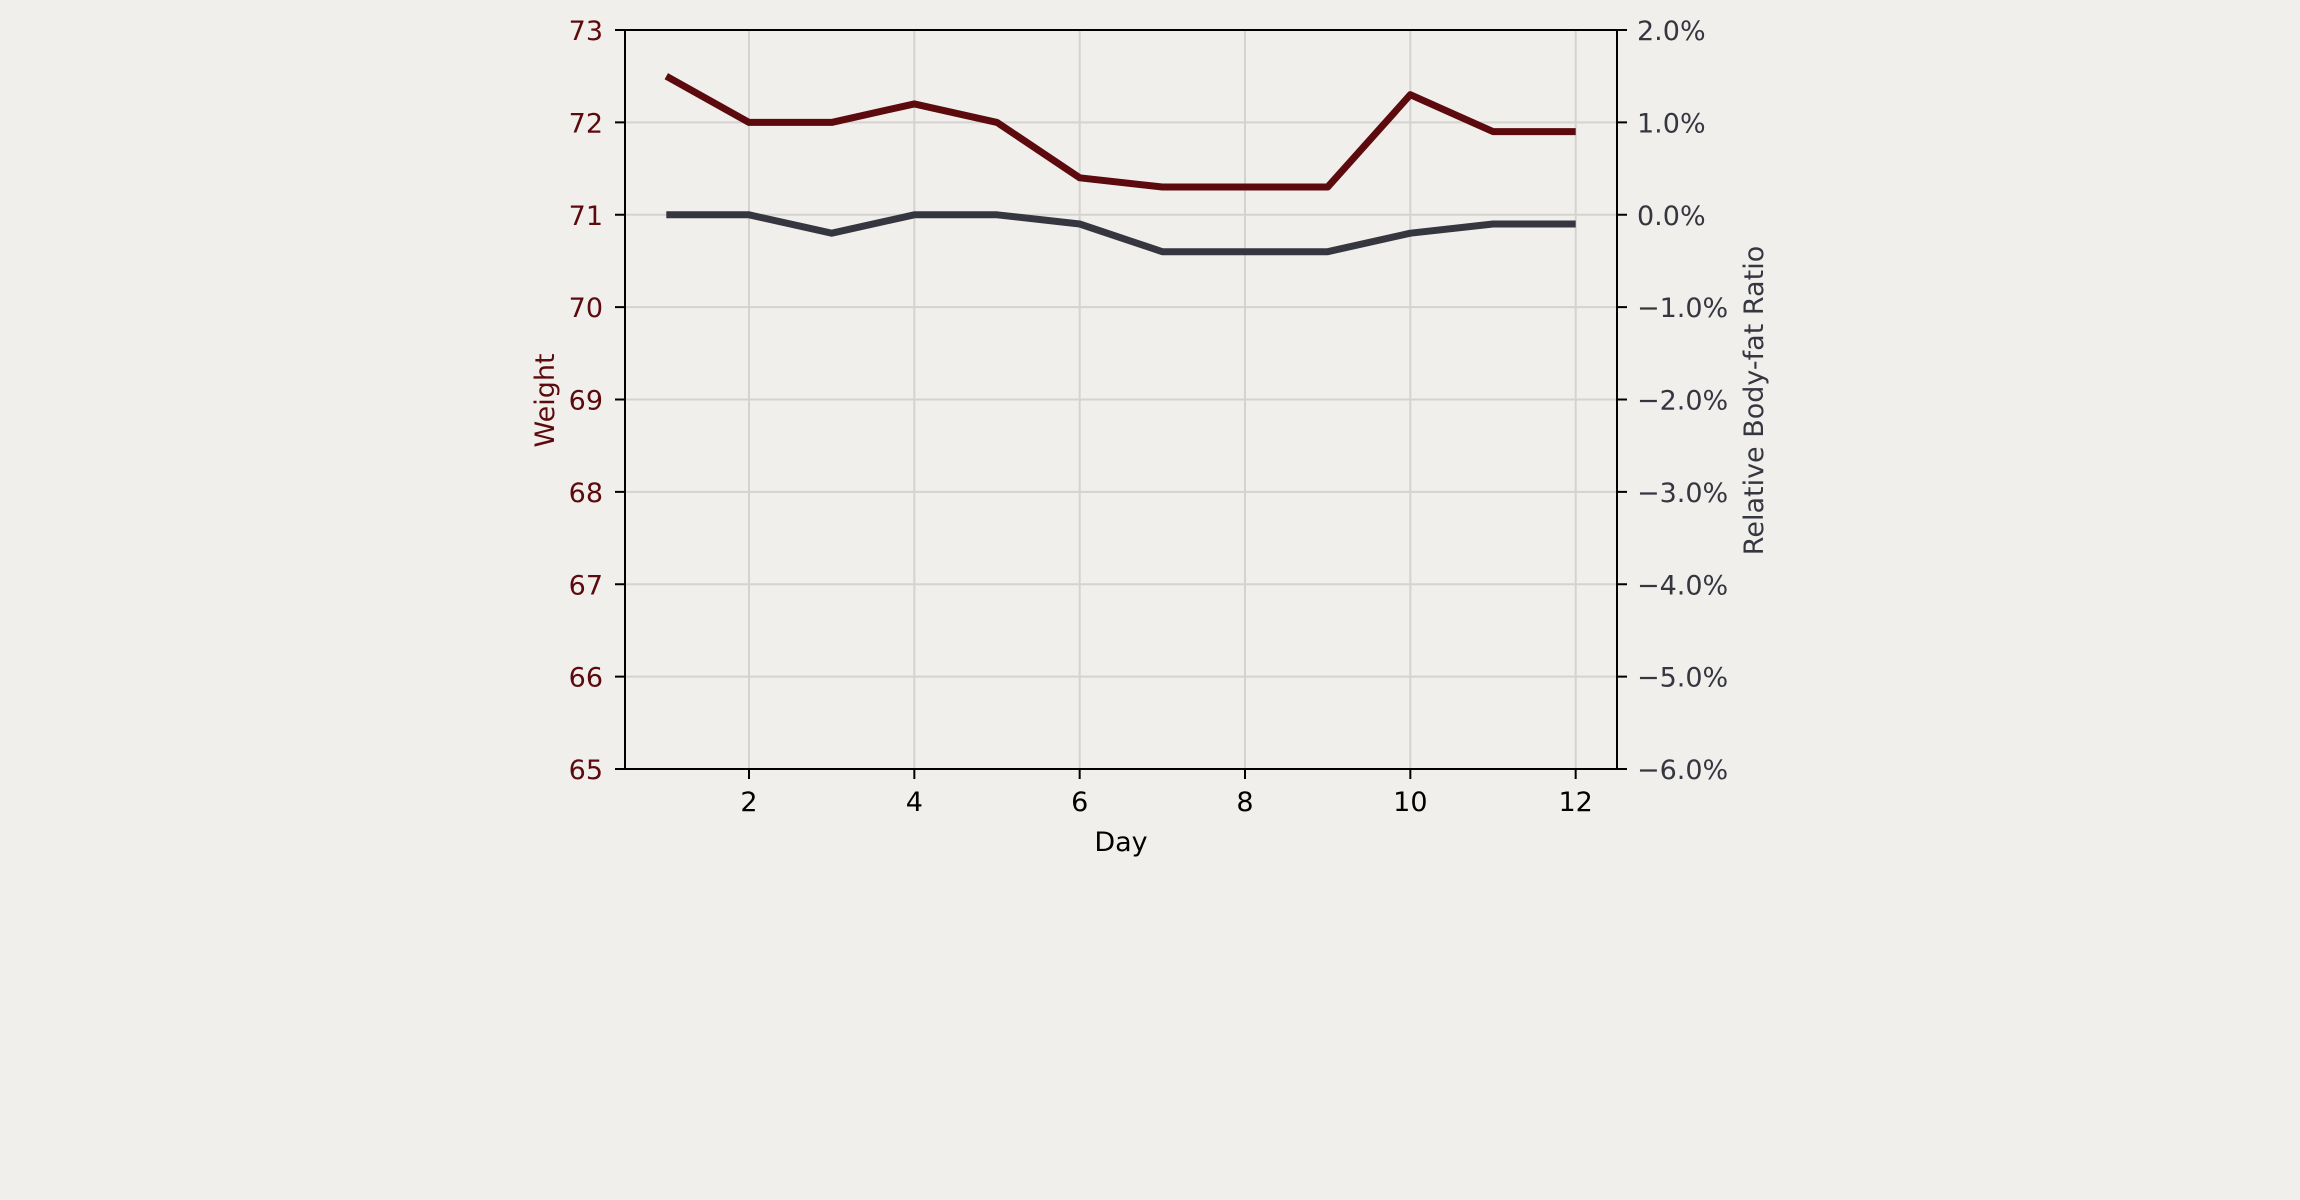 The width and height of the screenshot is (2300, 1200). I want to click on series-lines, so click(1120, 164).